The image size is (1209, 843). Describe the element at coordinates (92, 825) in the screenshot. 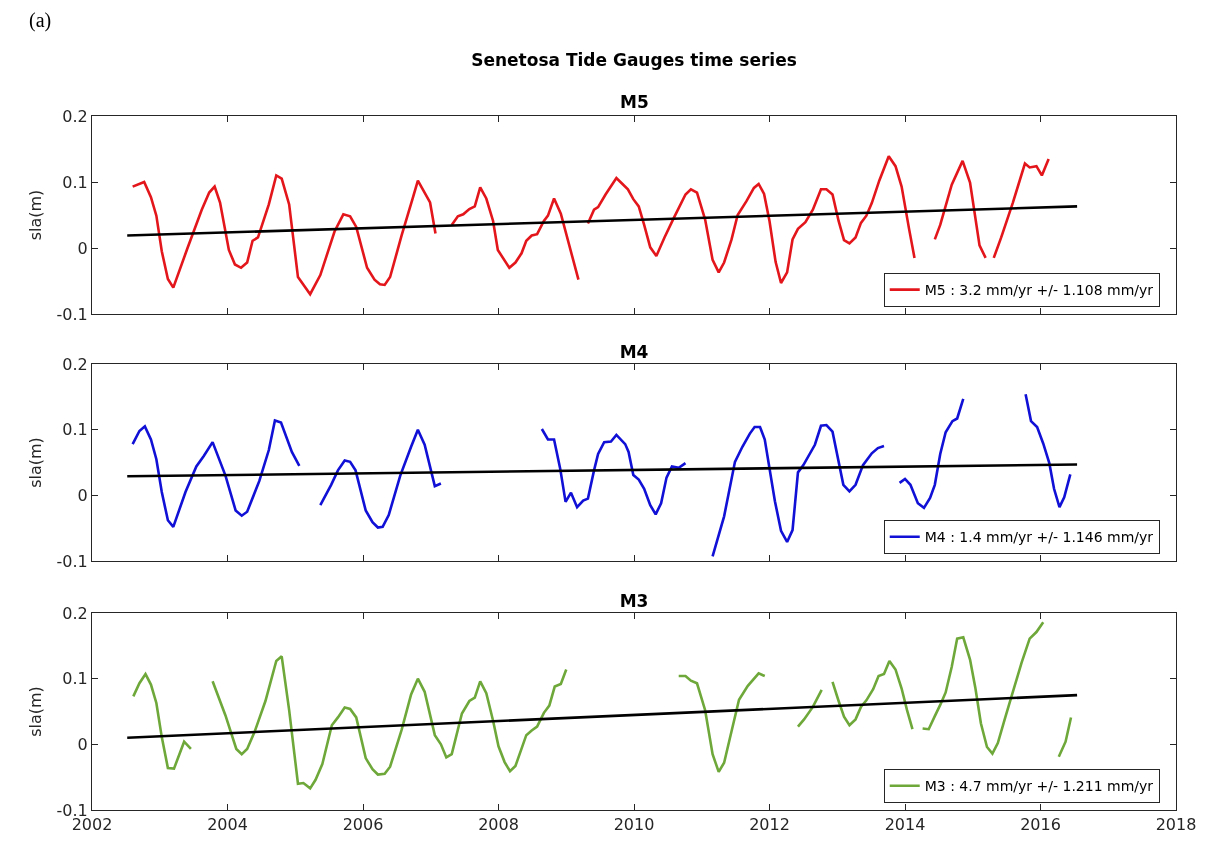

I see `x-tick-label: 2002` at that location.